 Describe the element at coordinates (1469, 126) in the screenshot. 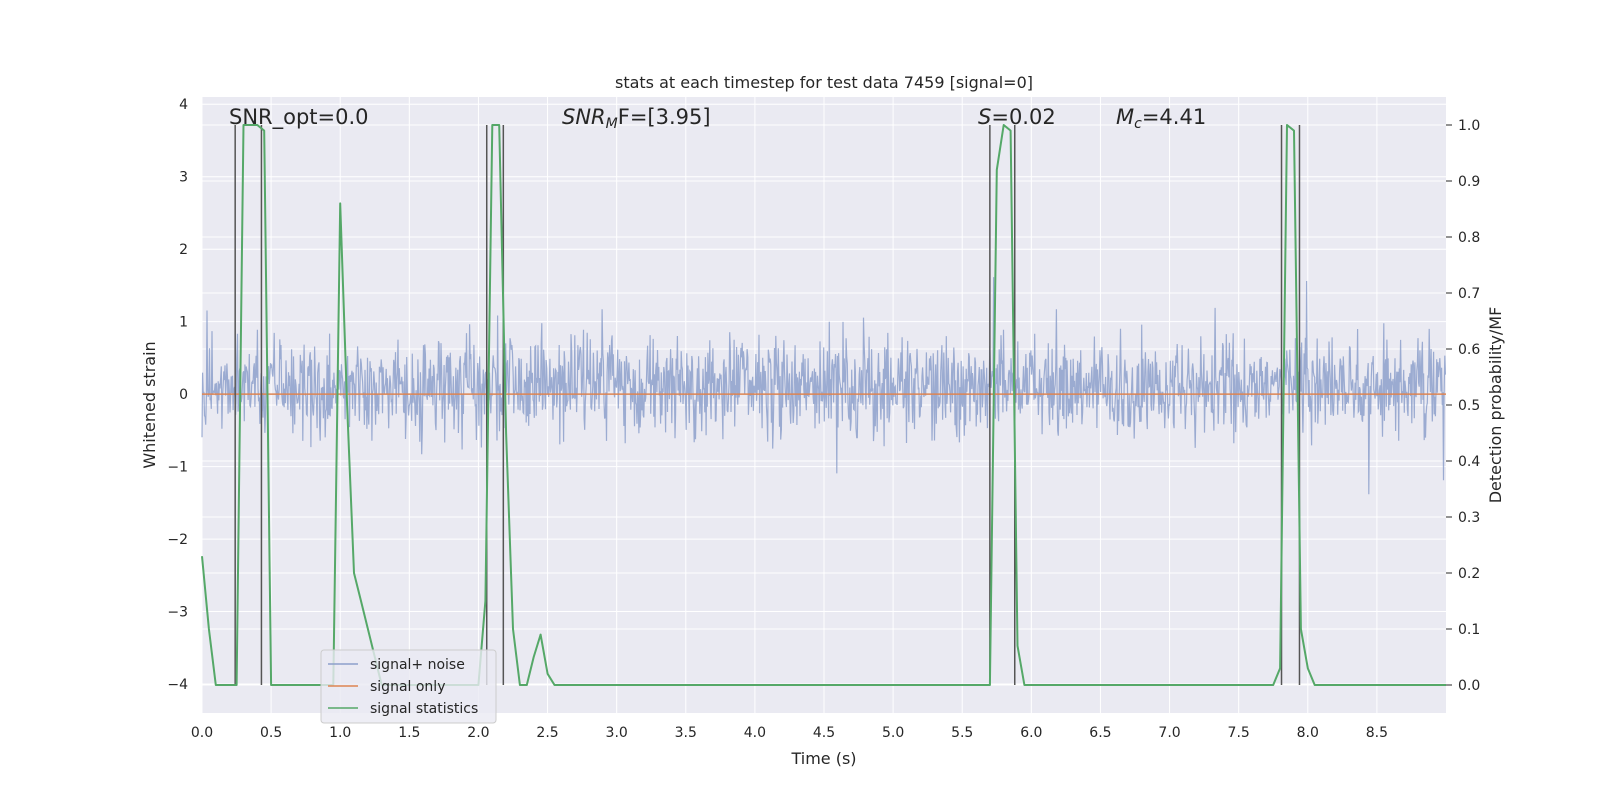

I see `y2-tick-label: 1.0` at that location.